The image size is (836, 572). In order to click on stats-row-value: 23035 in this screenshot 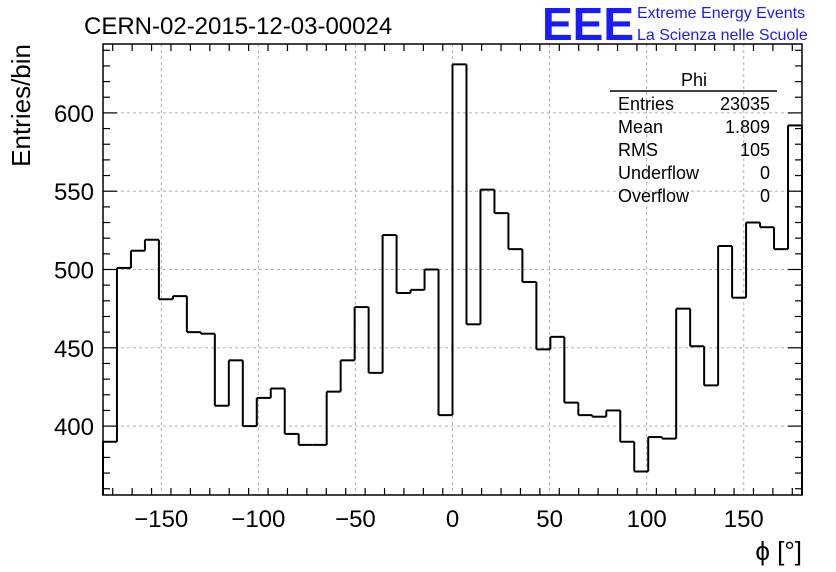, I will do `click(745, 104)`.